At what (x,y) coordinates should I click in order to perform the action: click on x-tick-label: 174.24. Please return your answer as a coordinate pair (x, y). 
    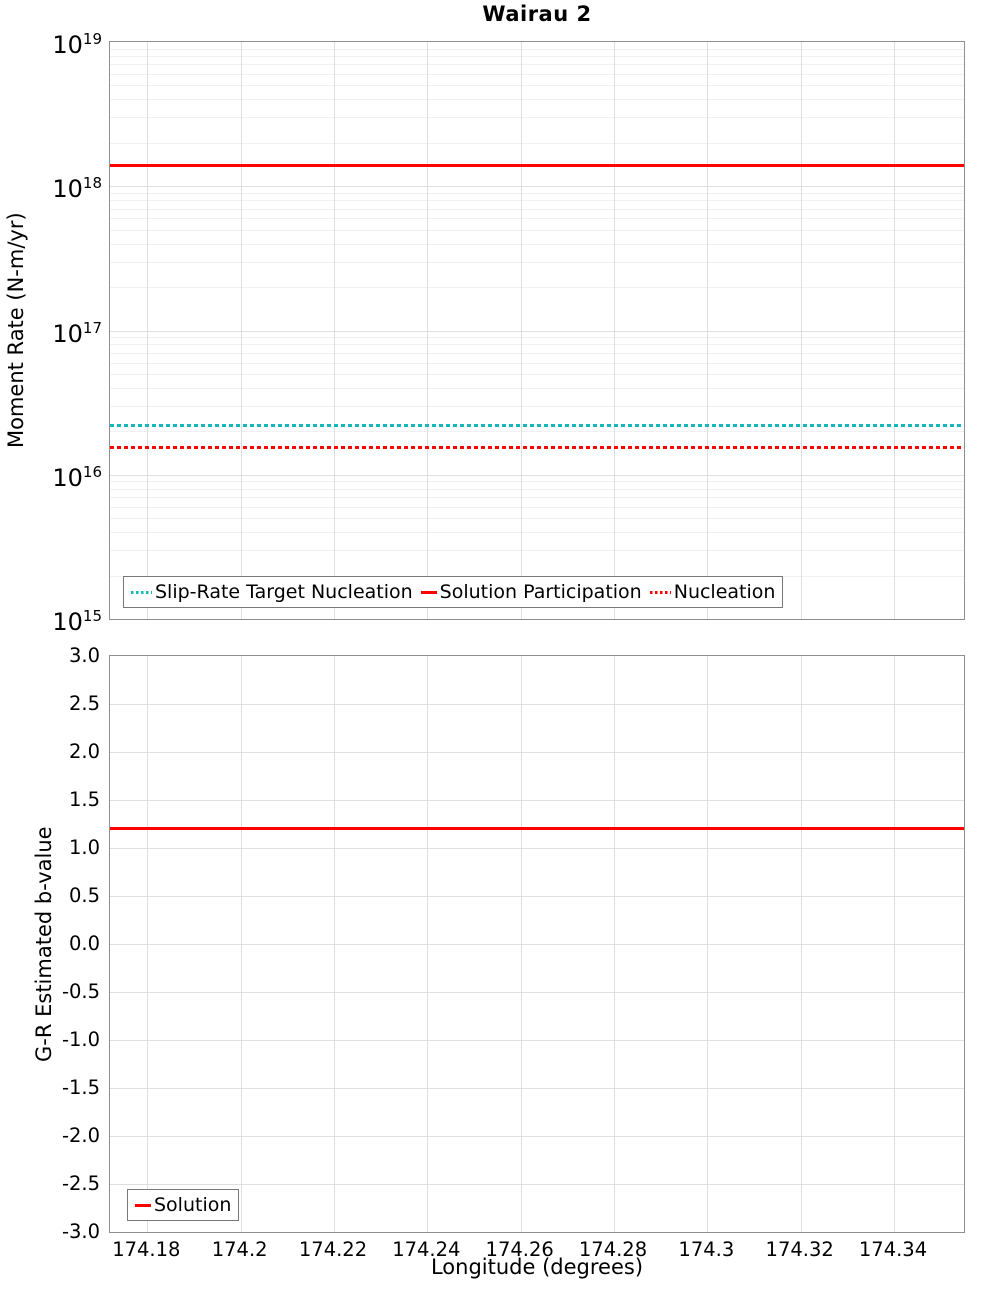
    Looking at the image, I should click on (426, 1249).